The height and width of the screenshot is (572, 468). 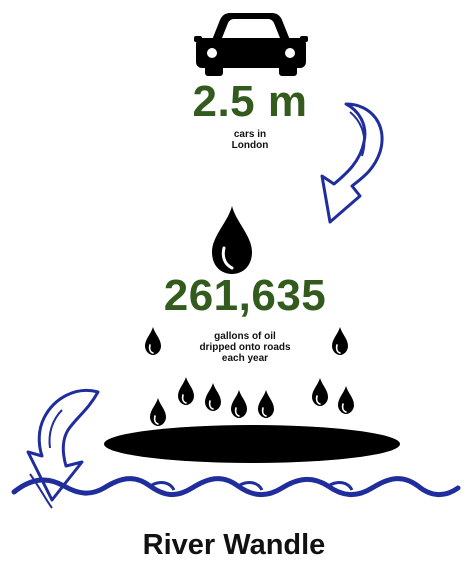 I want to click on cars-count: 2.5 m, so click(x=250, y=101).